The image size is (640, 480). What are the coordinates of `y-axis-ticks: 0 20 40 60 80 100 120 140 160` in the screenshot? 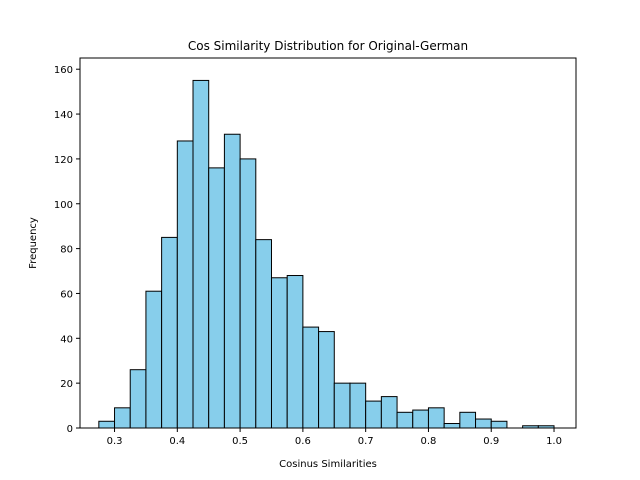 It's located at (67, 250).